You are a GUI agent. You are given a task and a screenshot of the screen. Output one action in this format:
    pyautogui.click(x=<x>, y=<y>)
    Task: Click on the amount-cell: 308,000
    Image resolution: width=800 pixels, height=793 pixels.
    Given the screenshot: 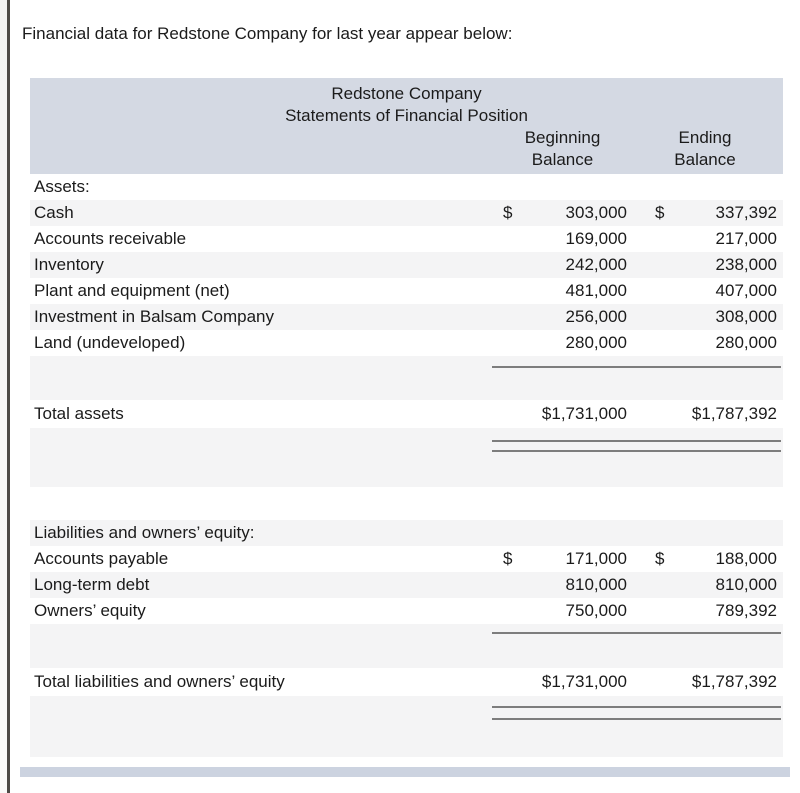 What is the action you would take?
    pyautogui.click(x=709, y=317)
    